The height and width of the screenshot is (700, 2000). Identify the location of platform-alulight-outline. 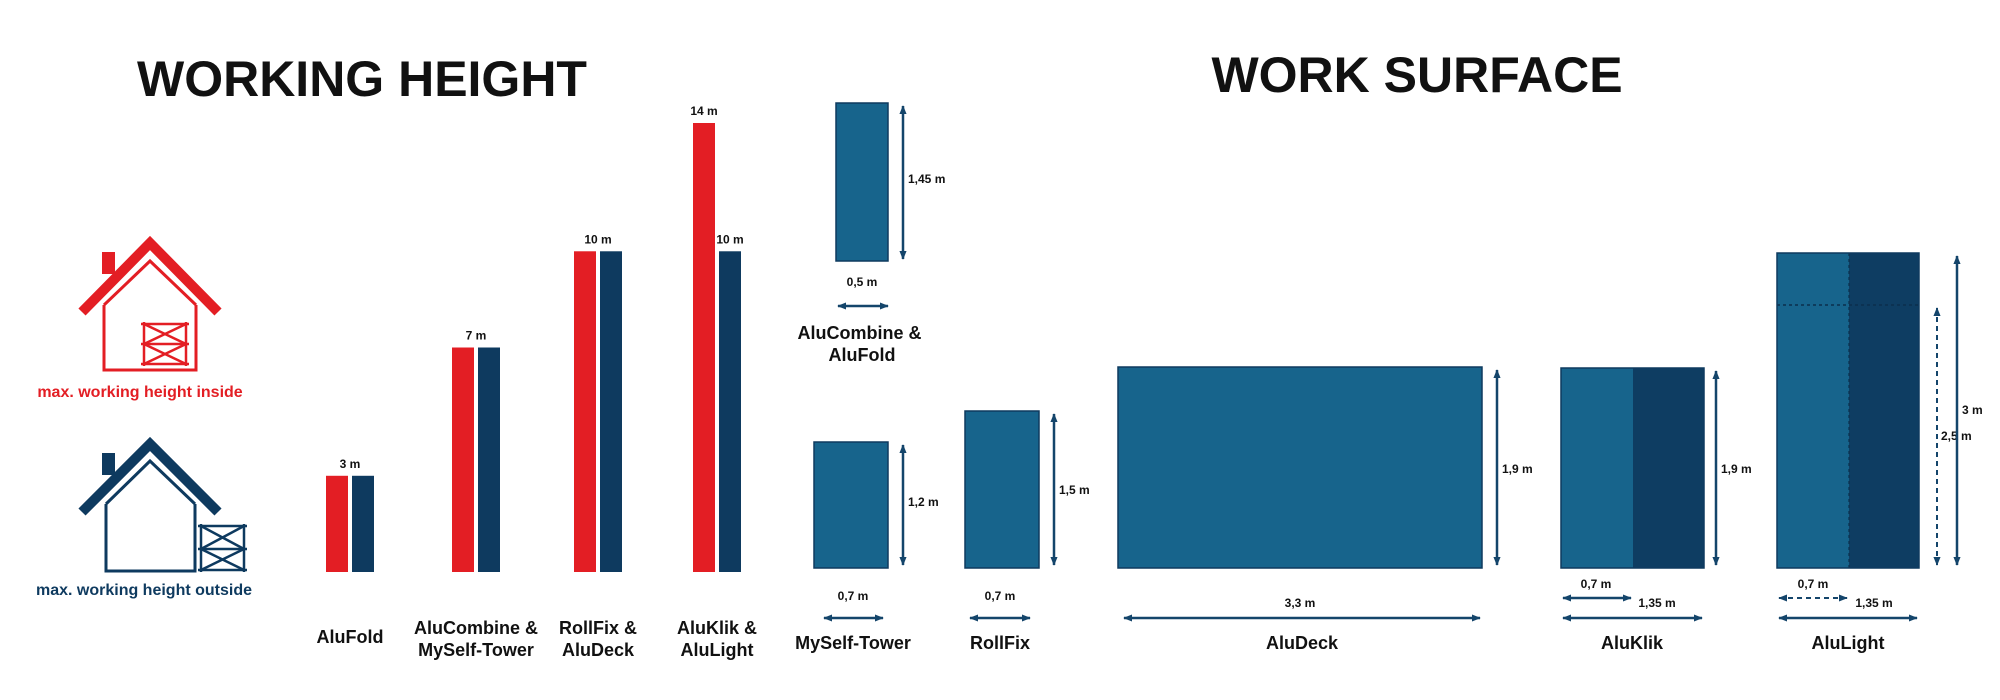
(1848, 410).